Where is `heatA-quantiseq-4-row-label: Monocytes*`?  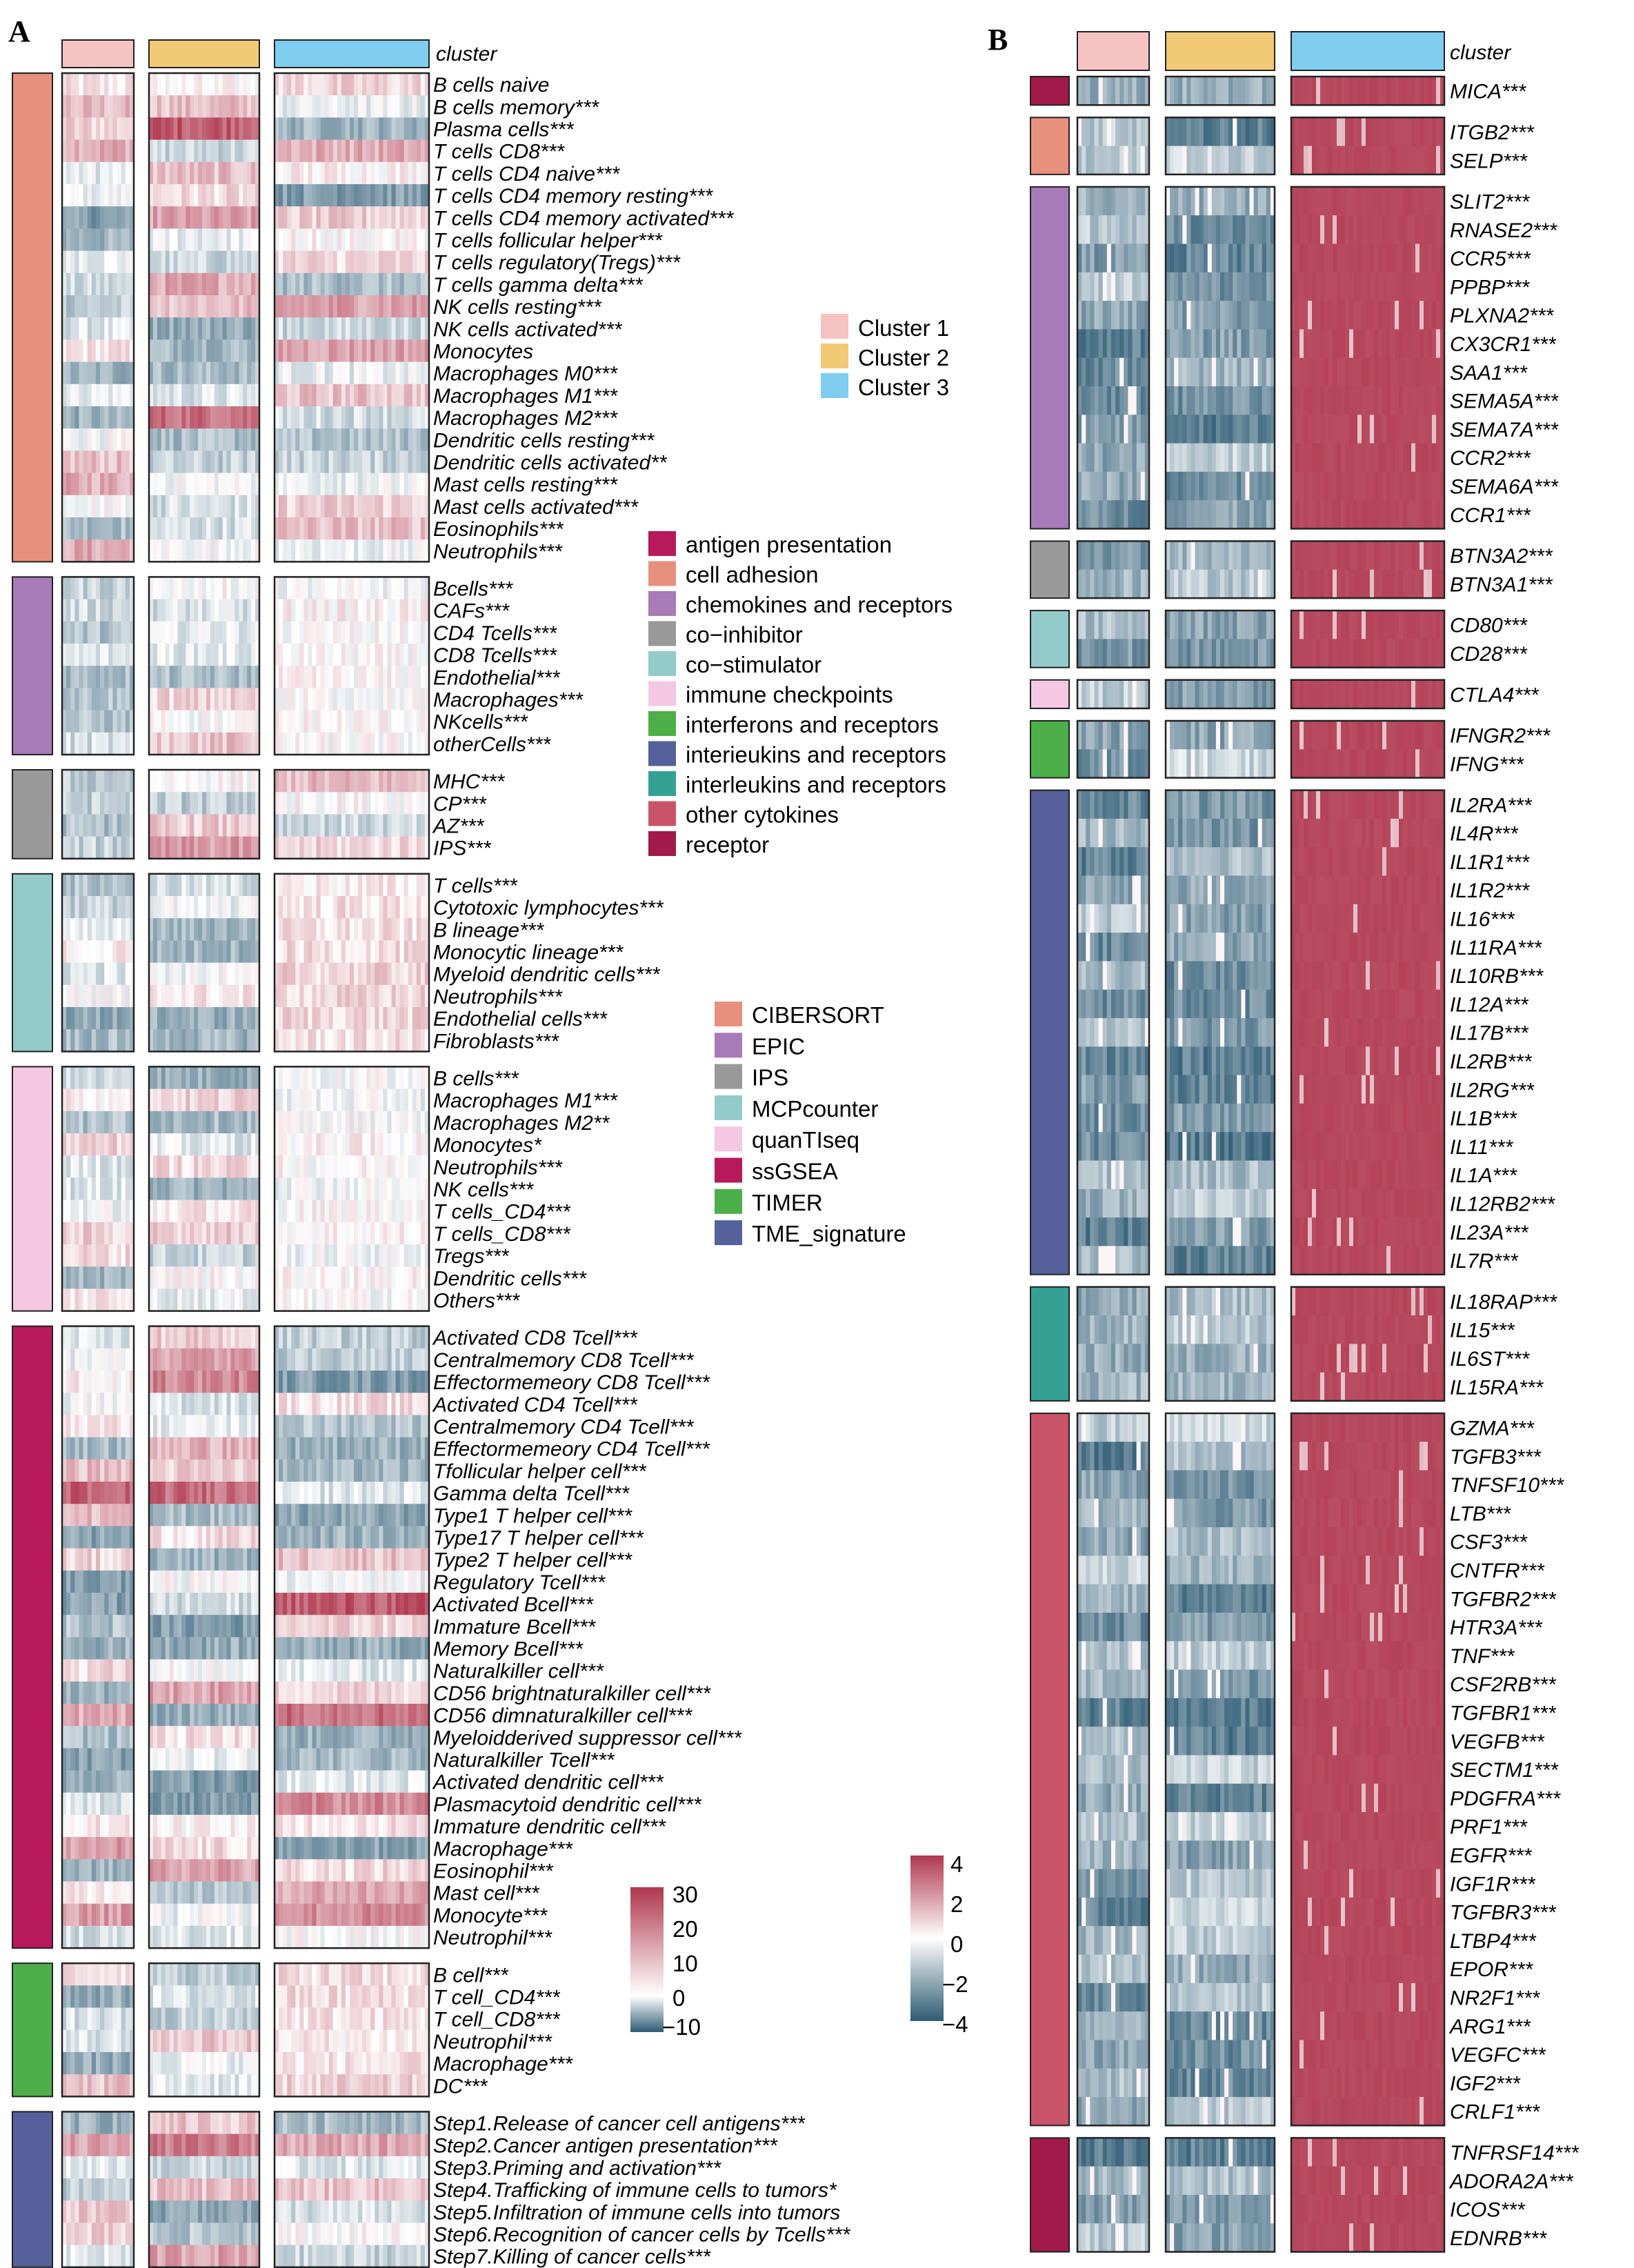
heatA-quantiseq-4-row-label: Monocytes* is located at coordinates (487, 1145).